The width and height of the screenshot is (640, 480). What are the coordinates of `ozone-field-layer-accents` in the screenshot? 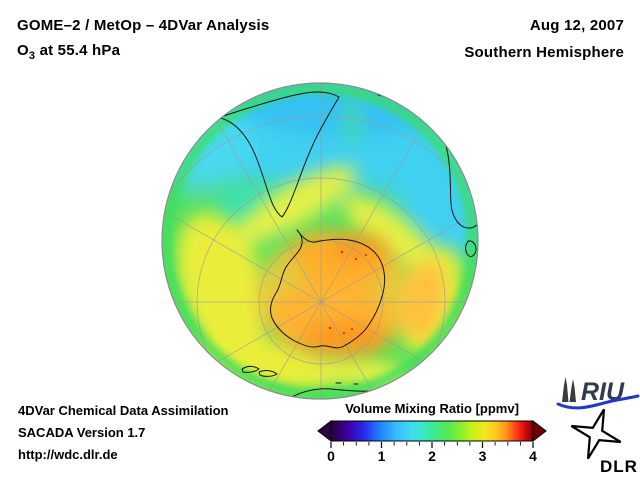 It's located at (336, 159).